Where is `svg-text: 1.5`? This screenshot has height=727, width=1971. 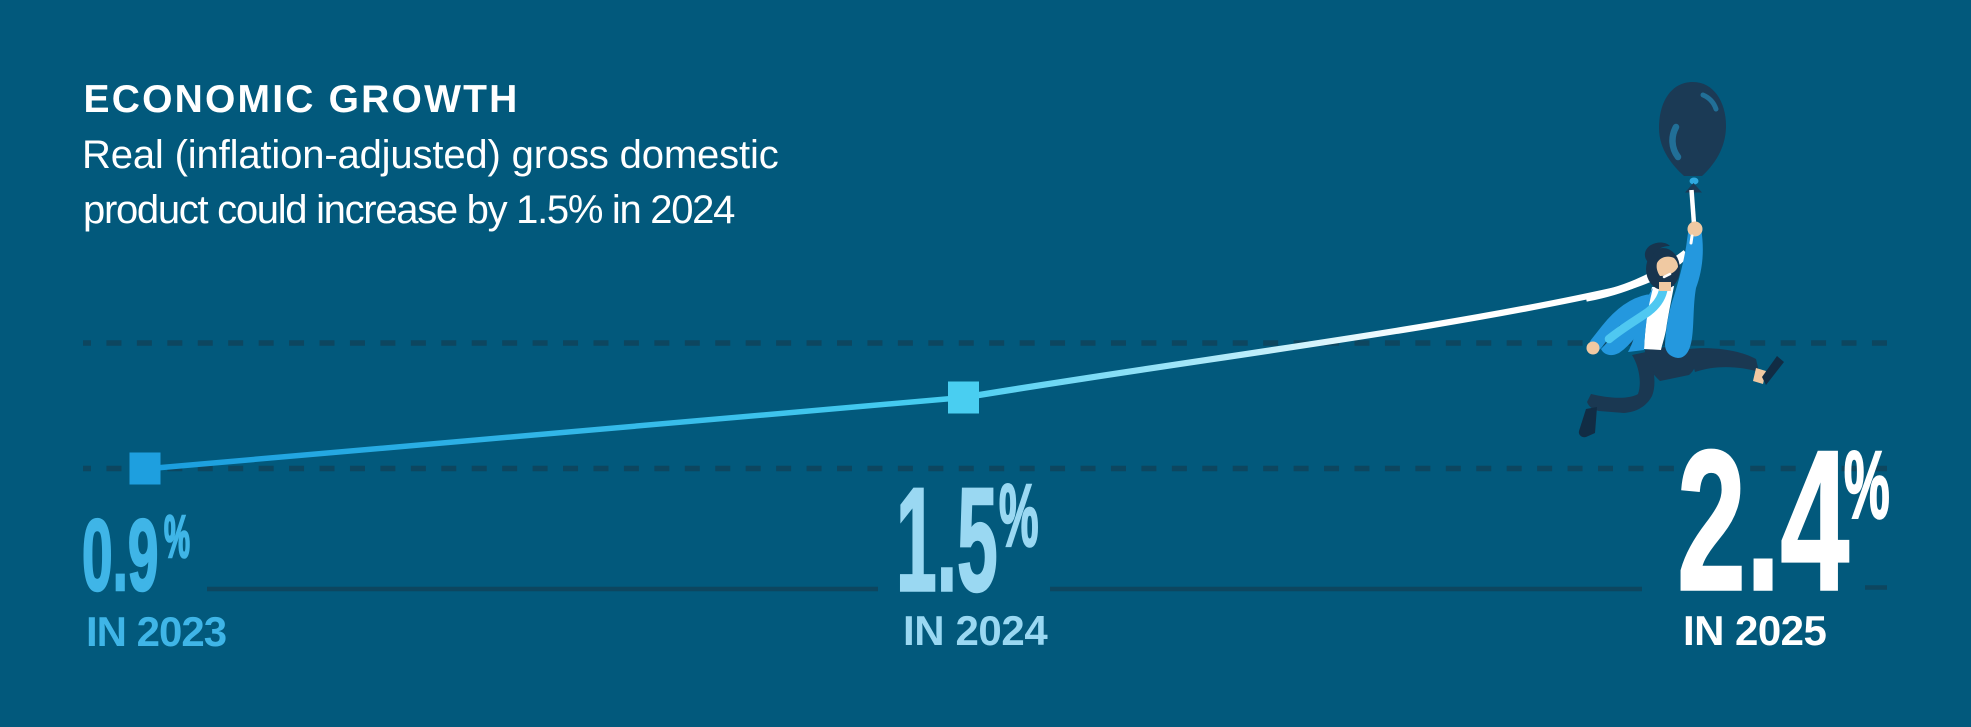
svg-text: 1.5 is located at coordinates (947, 539).